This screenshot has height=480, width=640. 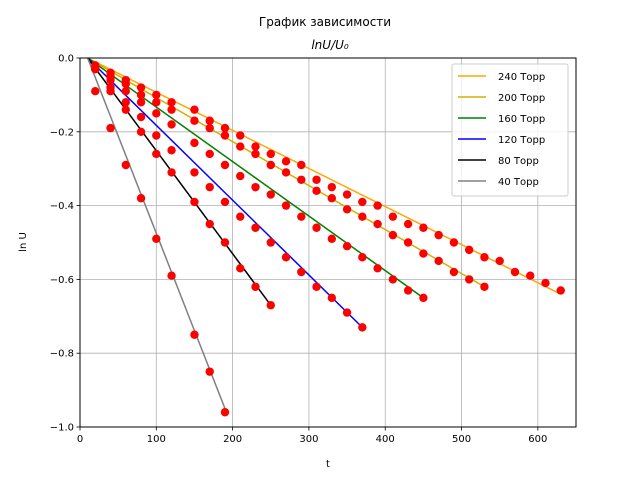 What do you see at coordinates (156, 439) in the screenshot?
I see `x-tick-label: 100` at bounding box center [156, 439].